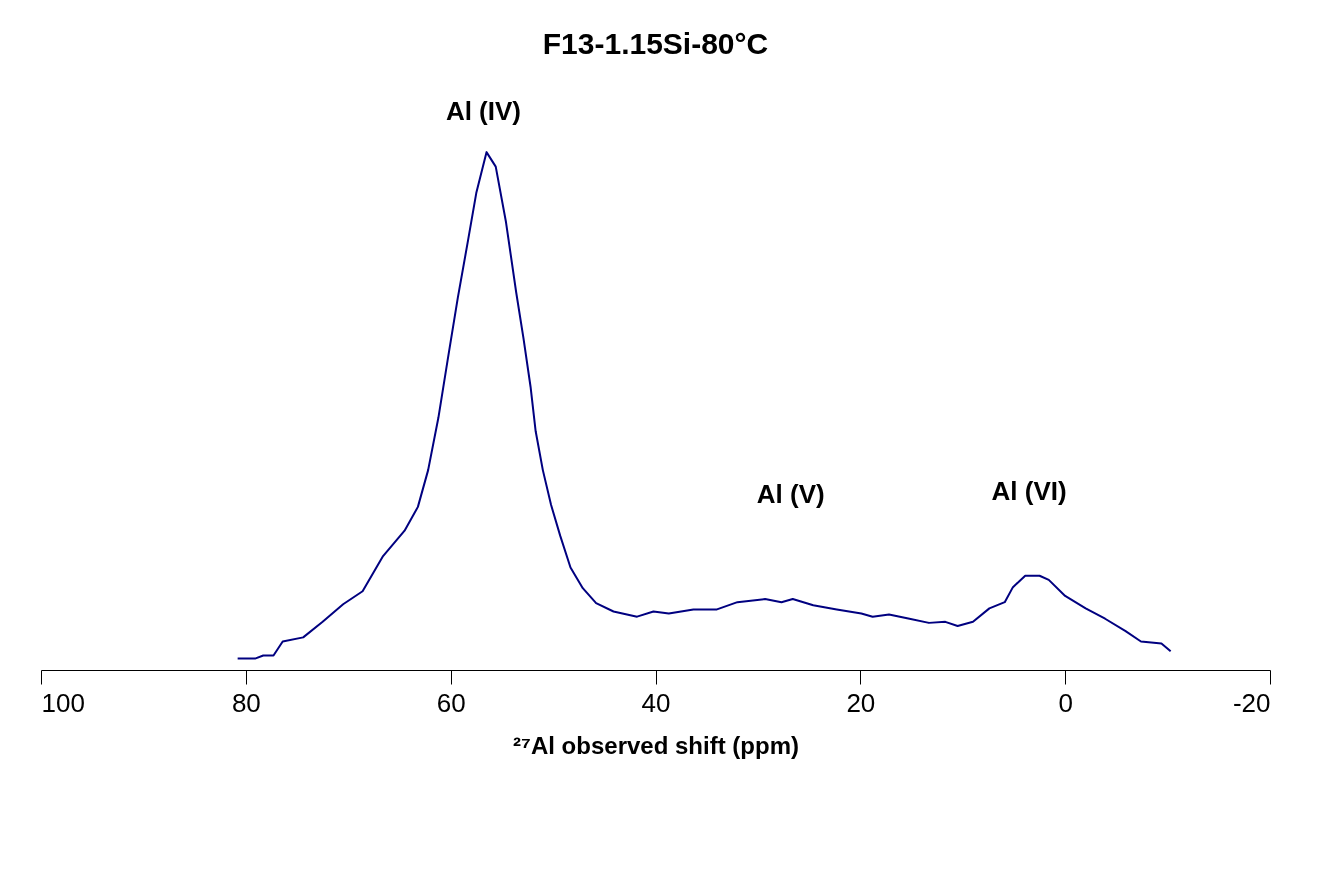 The height and width of the screenshot is (888, 1330). What do you see at coordinates (1065, 702) in the screenshot?
I see `x-tick-label: 0` at bounding box center [1065, 702].